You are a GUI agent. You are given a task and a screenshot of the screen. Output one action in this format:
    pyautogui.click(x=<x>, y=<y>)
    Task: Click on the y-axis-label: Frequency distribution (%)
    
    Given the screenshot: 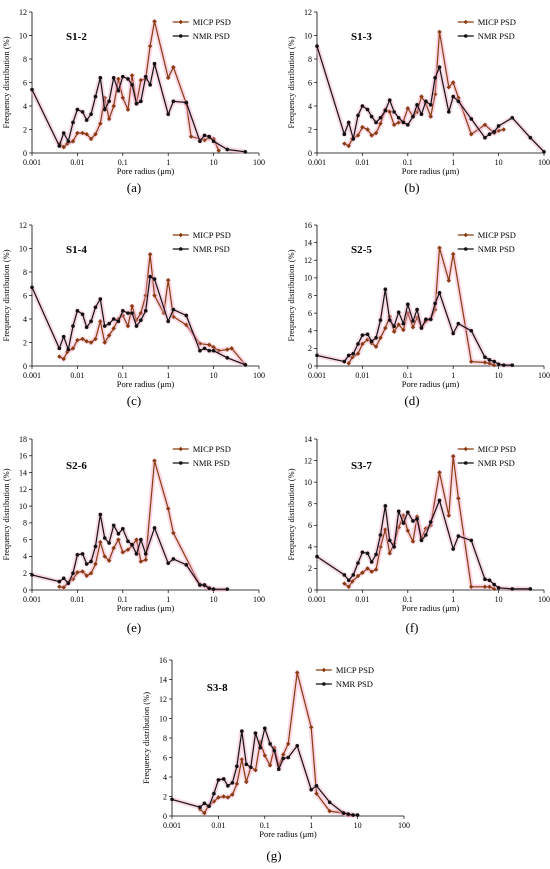 What is the action you would take?
    pyautogui.click(x=291, y=514)
    